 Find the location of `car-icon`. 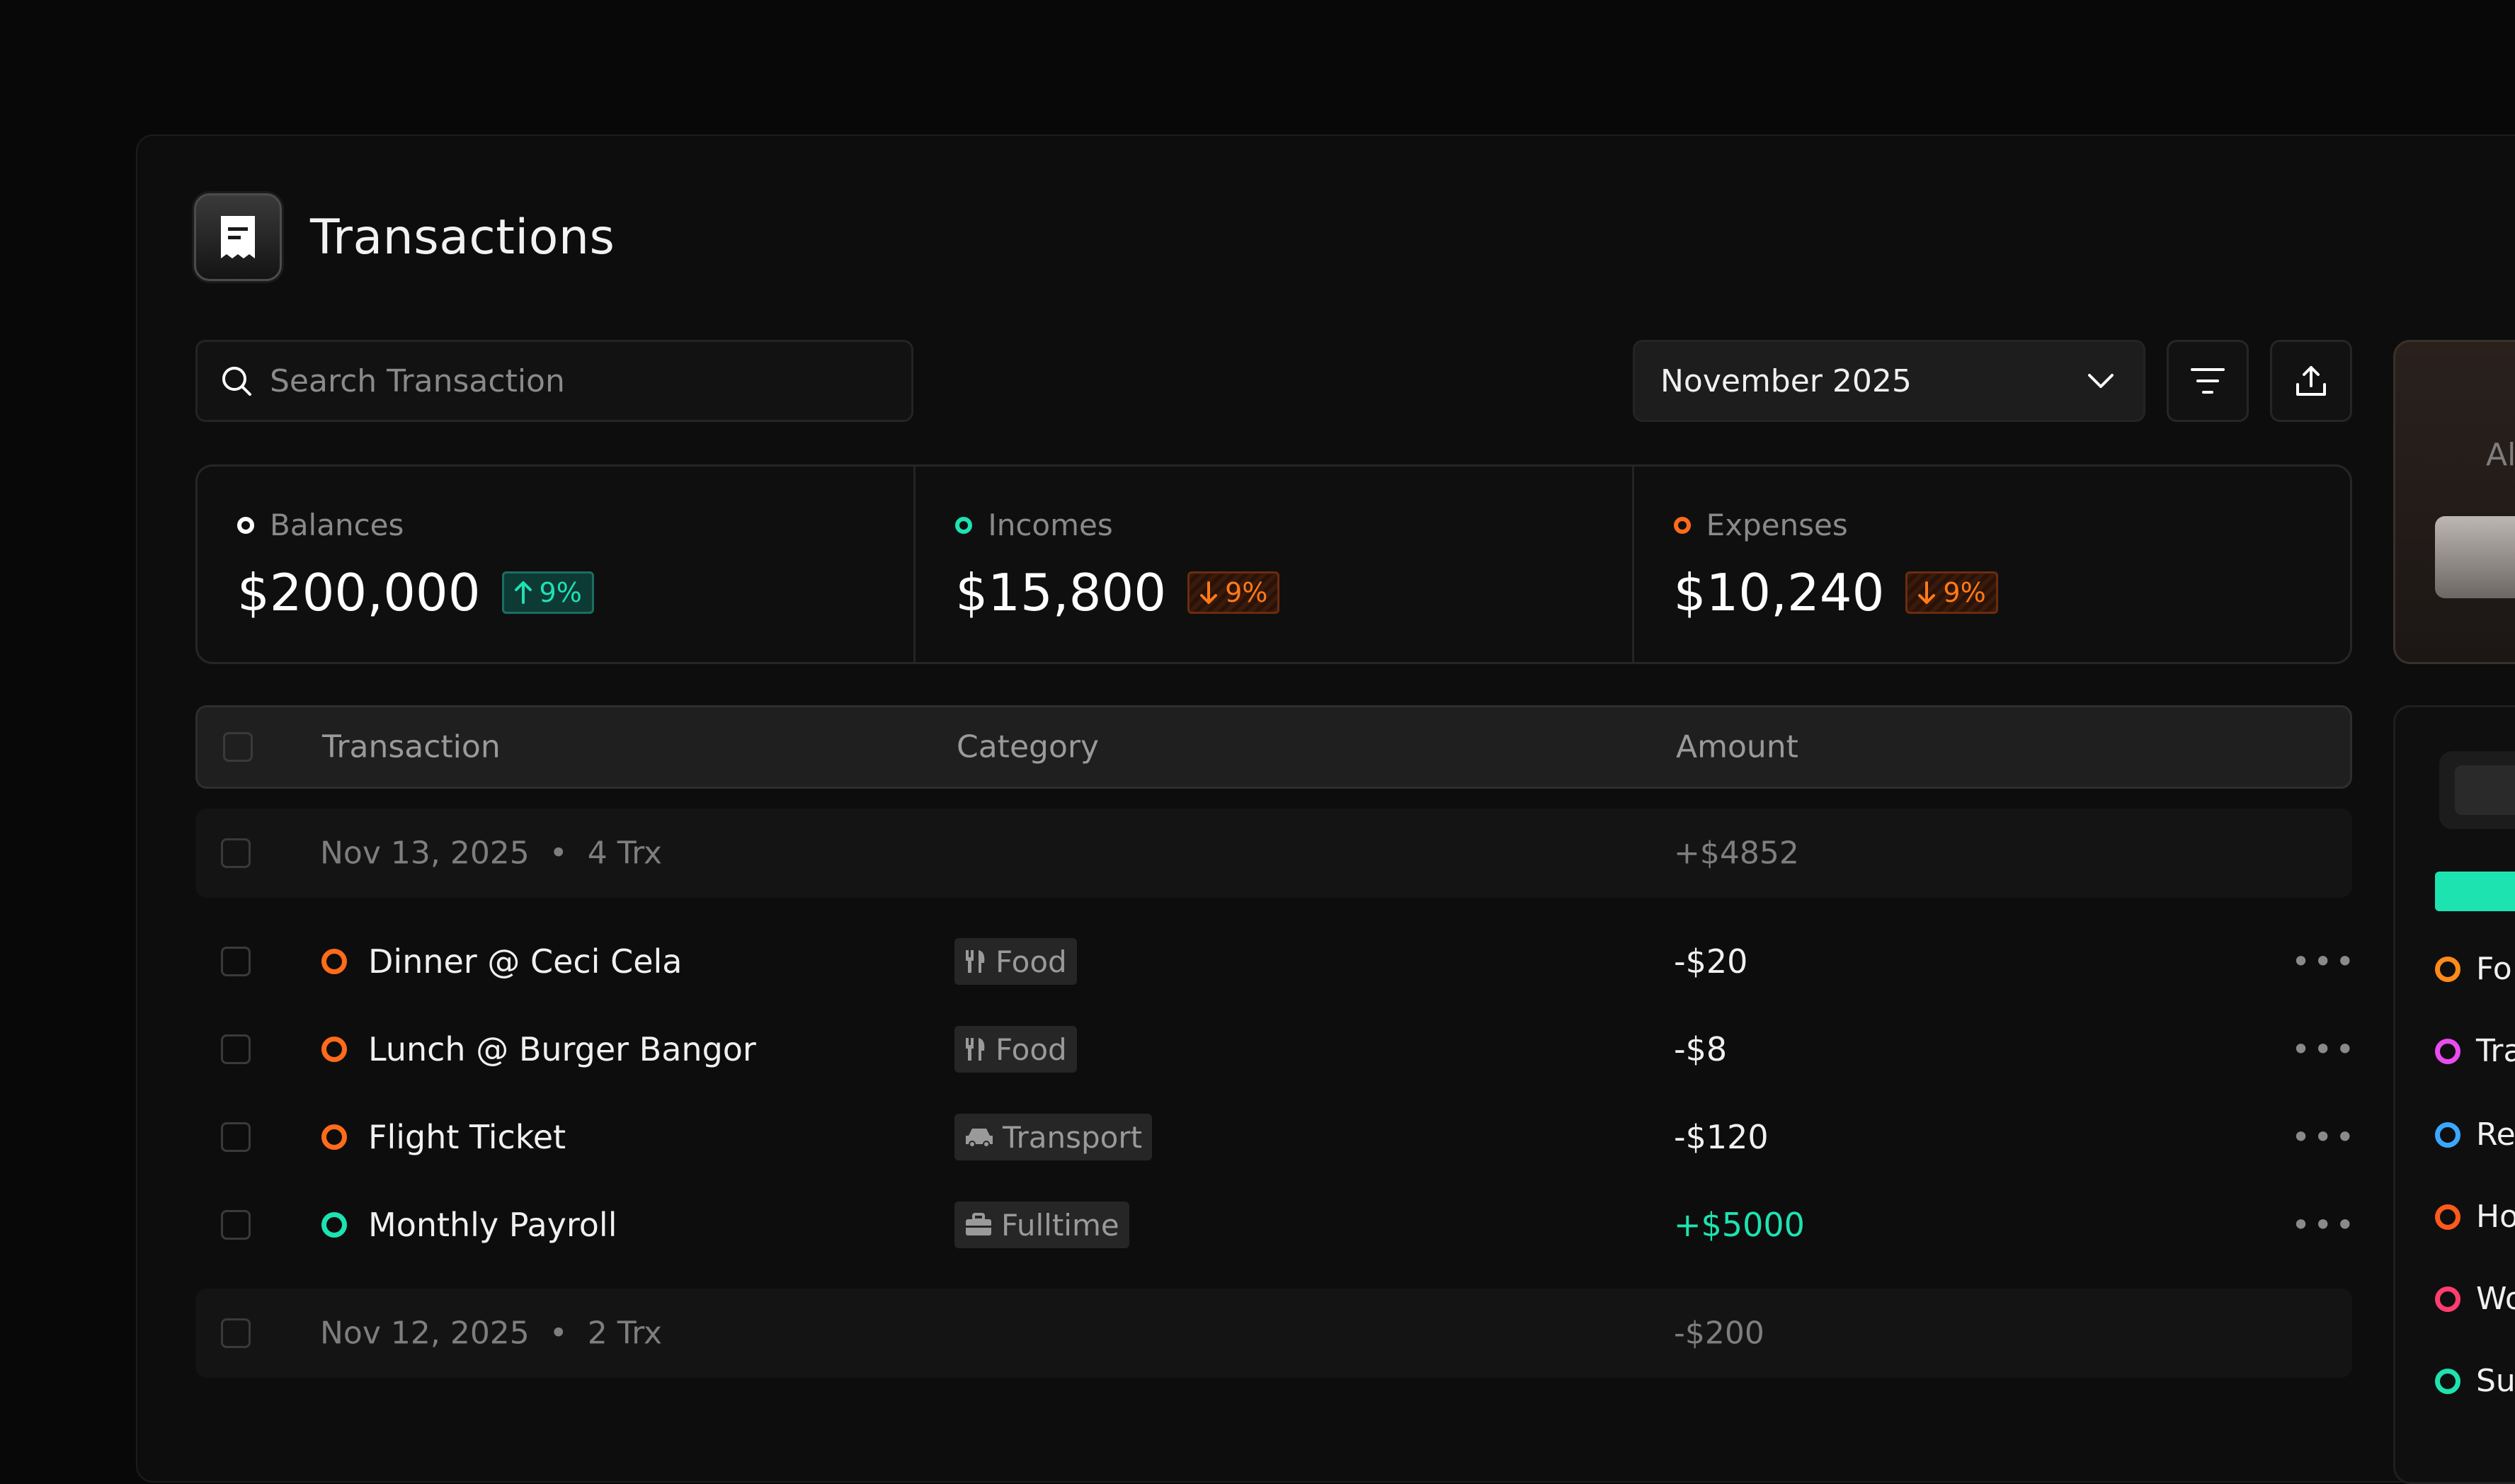

car-icon is located at coordinates (980, 1138).